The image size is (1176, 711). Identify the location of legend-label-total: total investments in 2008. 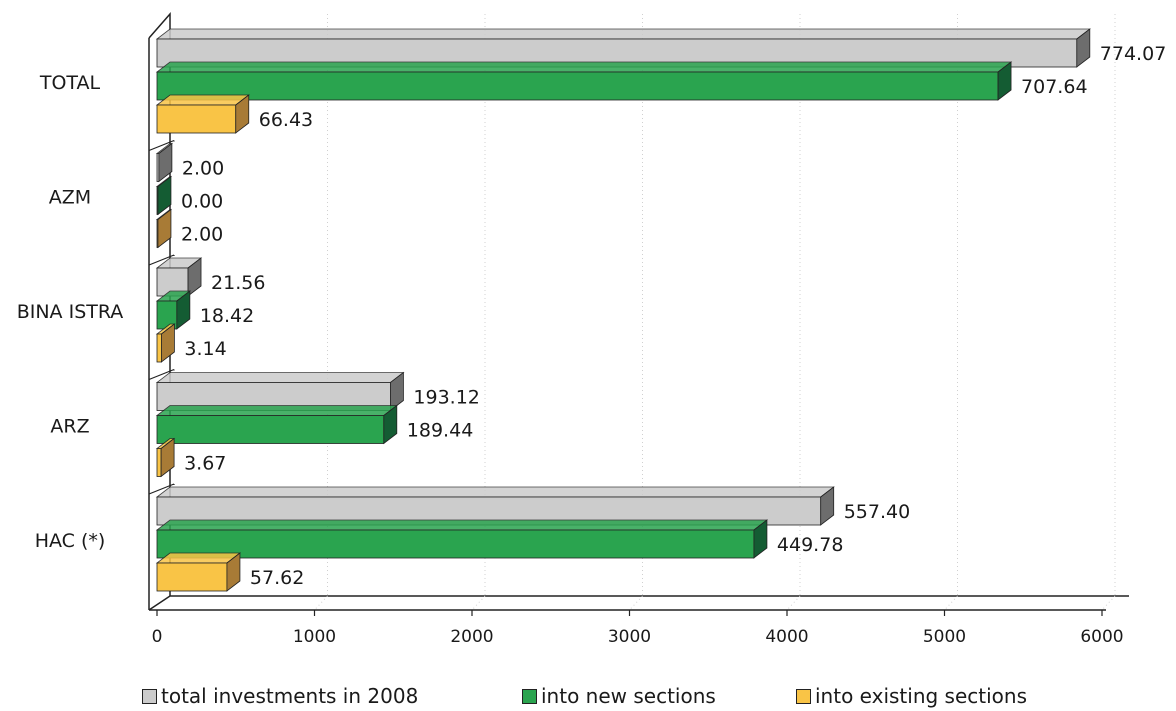
(290, 696).